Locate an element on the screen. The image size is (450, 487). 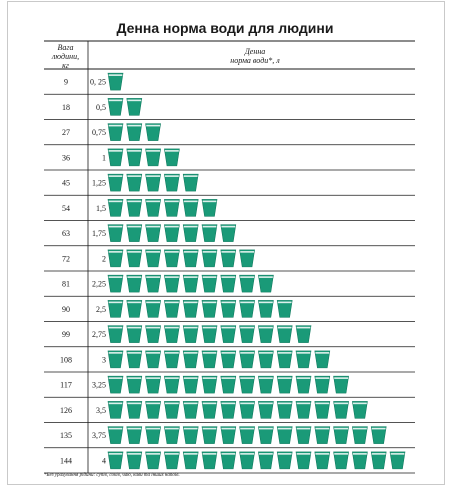
weight-value: 27 is located at coordinates (66, 132).